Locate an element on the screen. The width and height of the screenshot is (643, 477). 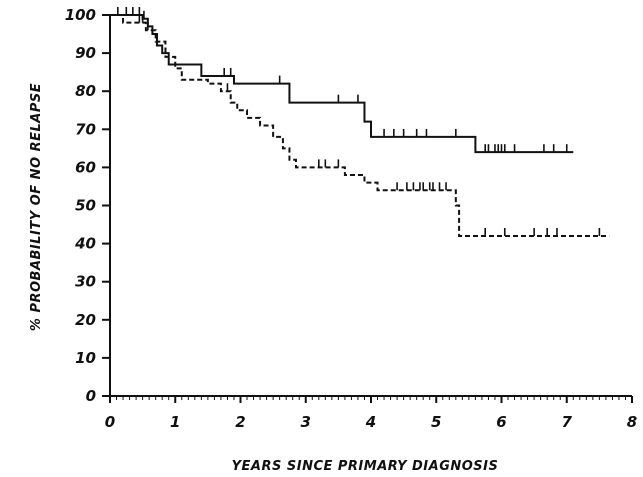
y-tick-label: 30 is located at coordinates (85, 282).